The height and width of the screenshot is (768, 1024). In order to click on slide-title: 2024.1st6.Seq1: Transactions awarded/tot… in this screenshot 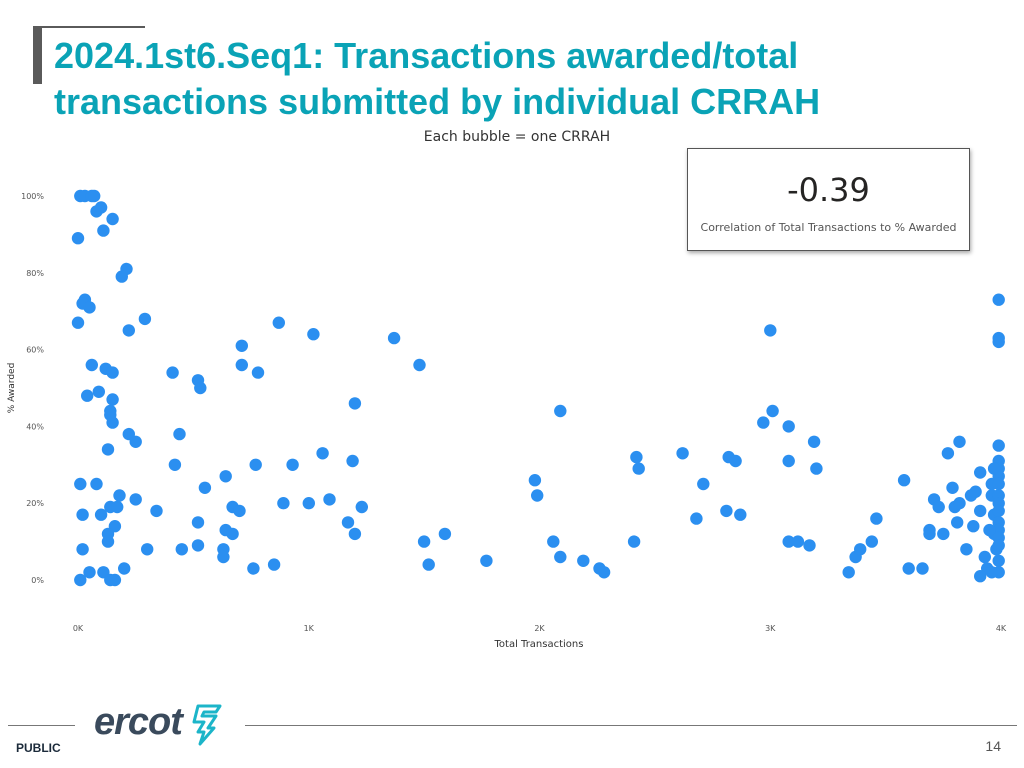, I will do `click(437, 78)`.